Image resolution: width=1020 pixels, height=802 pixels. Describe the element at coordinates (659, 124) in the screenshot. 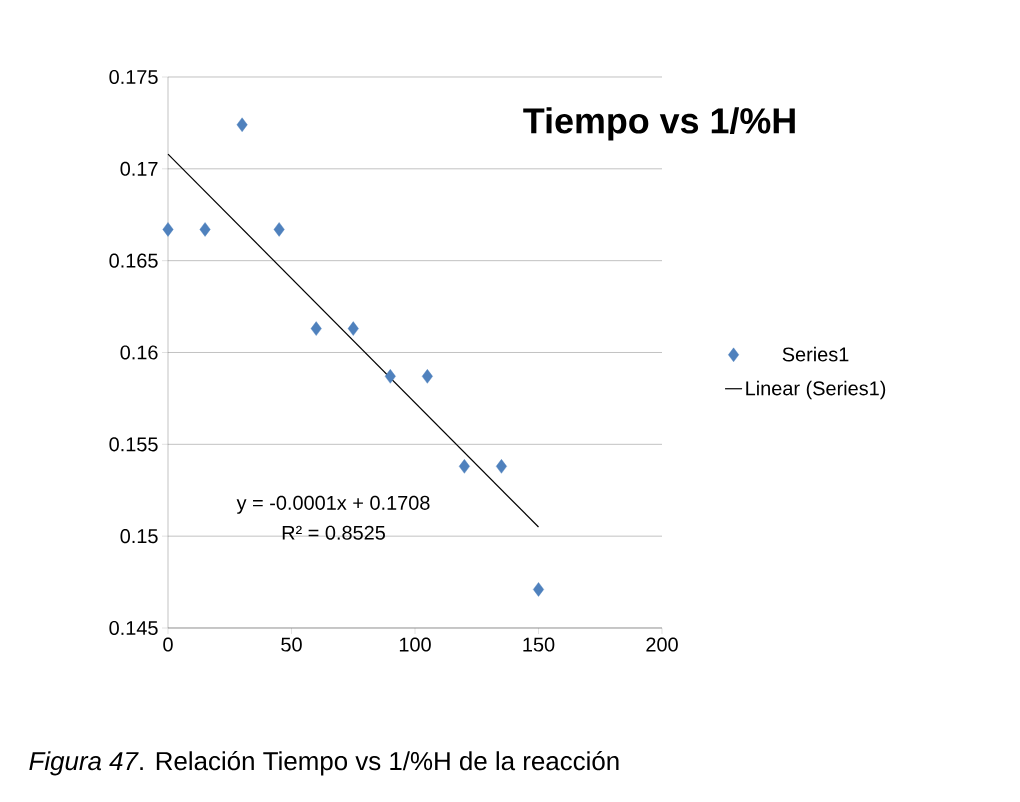

I see `text: Tiempo vs 1/%H` at that location.